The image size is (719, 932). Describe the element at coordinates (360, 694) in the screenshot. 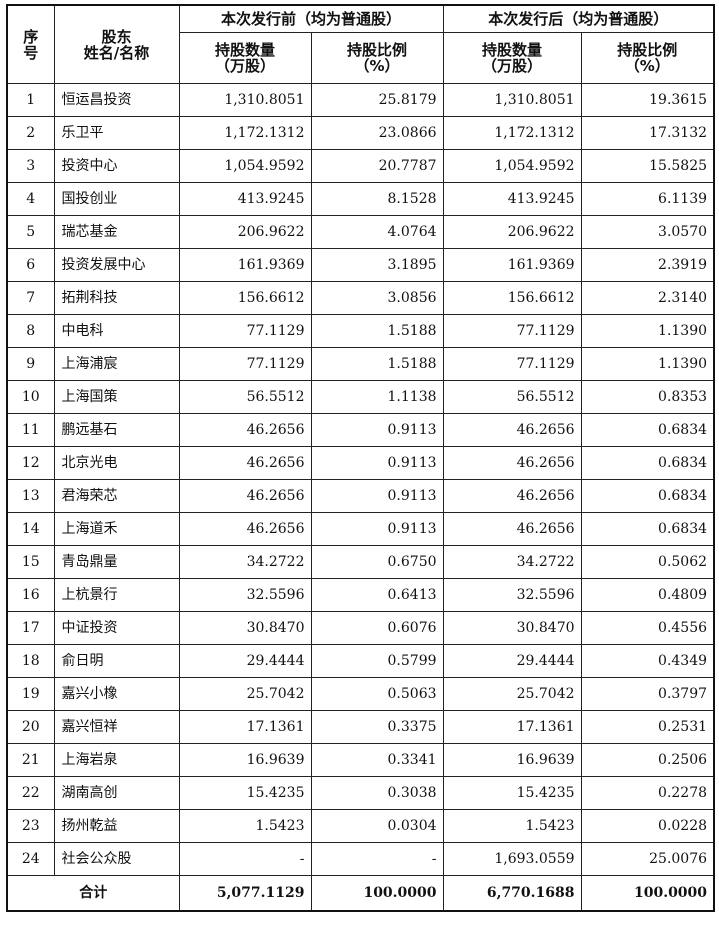

I see `table-row: 19 嘉兴小橡 25.7042 0.5063 25.7042 0.3797` at that location.